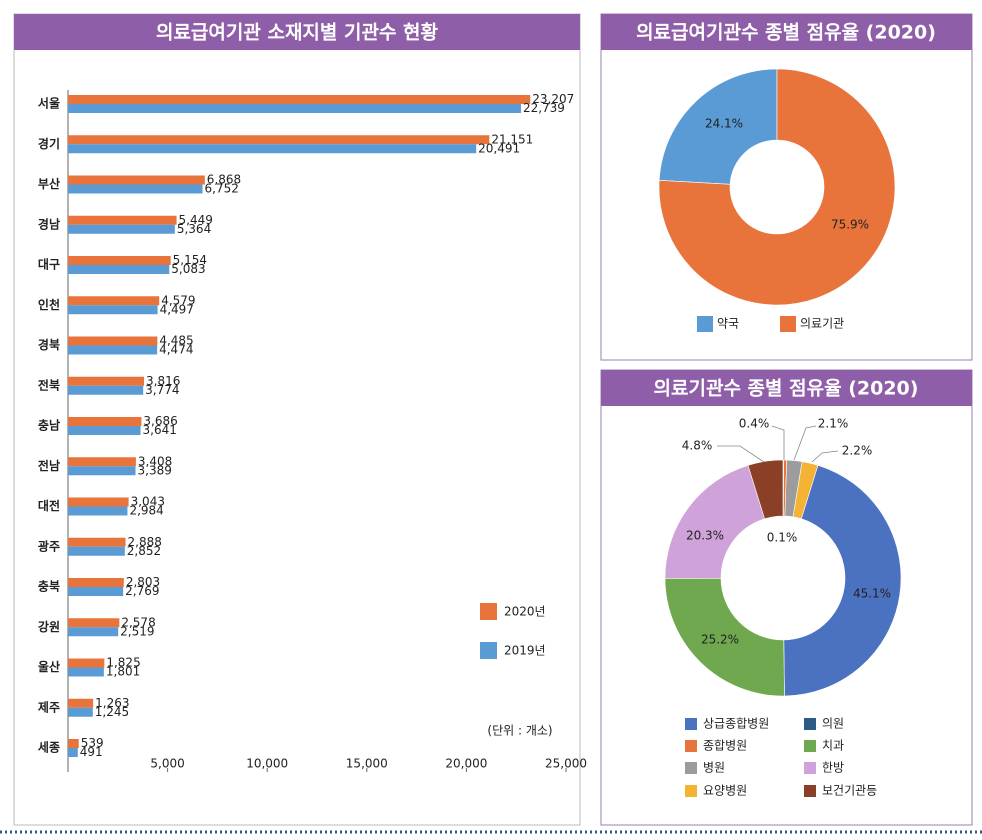  I want to click on data-label: 2,984, so click(146, 511).